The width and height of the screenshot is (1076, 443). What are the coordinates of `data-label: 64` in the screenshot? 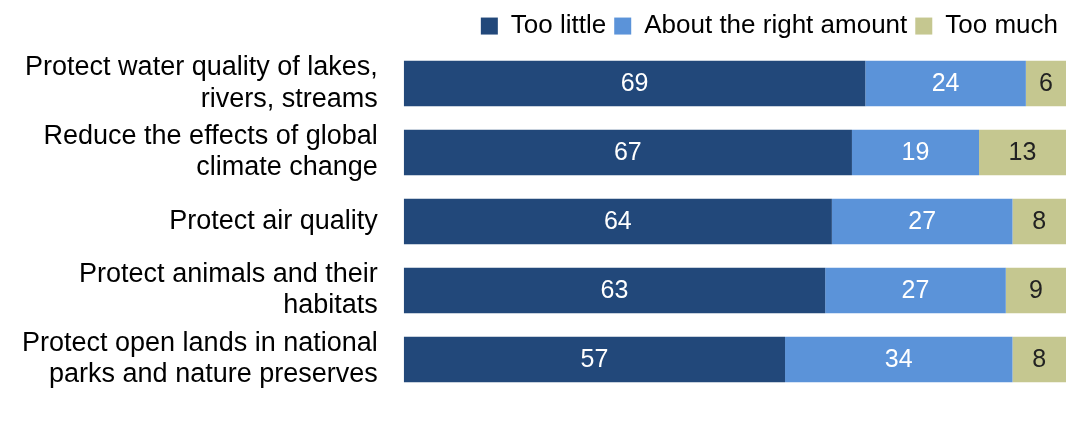 It's located at (617, 220).